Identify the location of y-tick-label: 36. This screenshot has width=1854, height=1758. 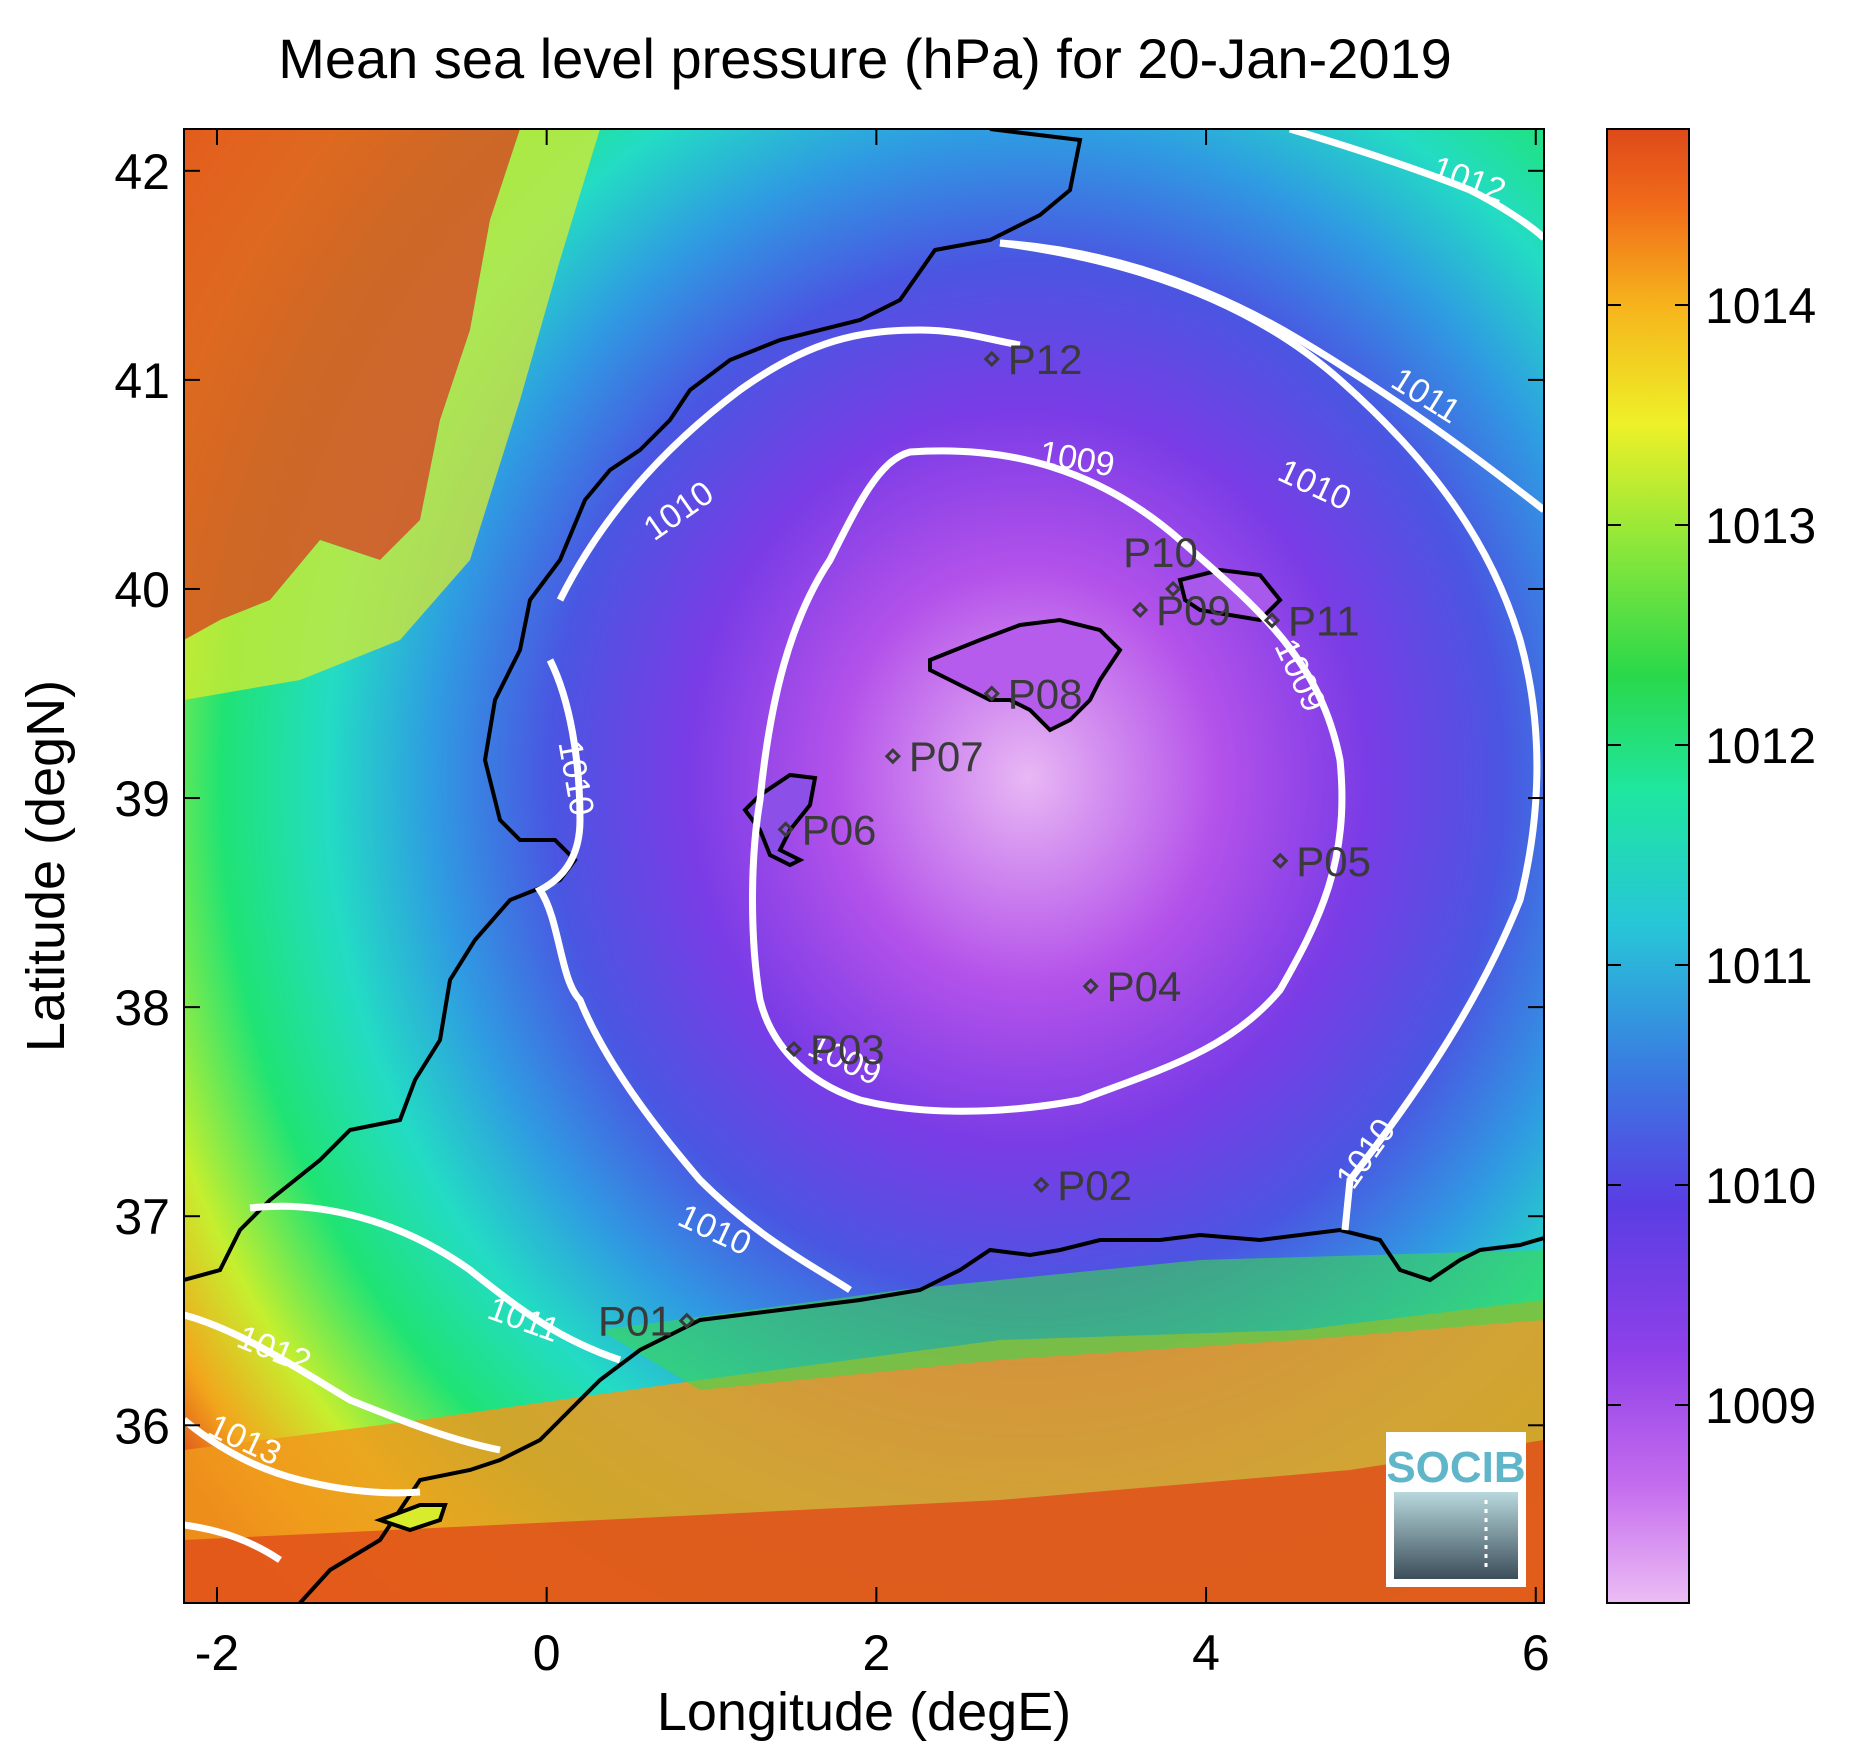
(142, 1426).